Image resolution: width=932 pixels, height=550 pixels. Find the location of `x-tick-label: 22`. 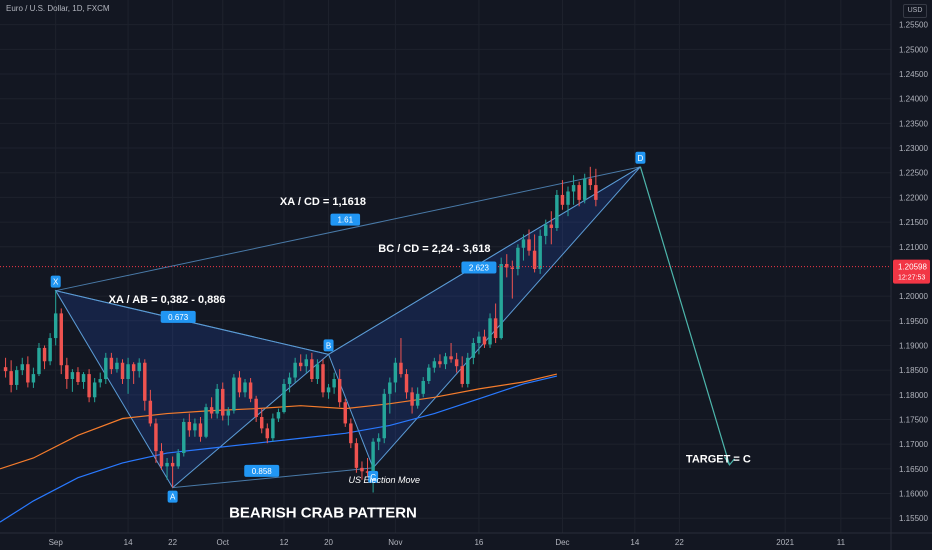

x-tick-label: 22 is located at coordinates (679, 542).